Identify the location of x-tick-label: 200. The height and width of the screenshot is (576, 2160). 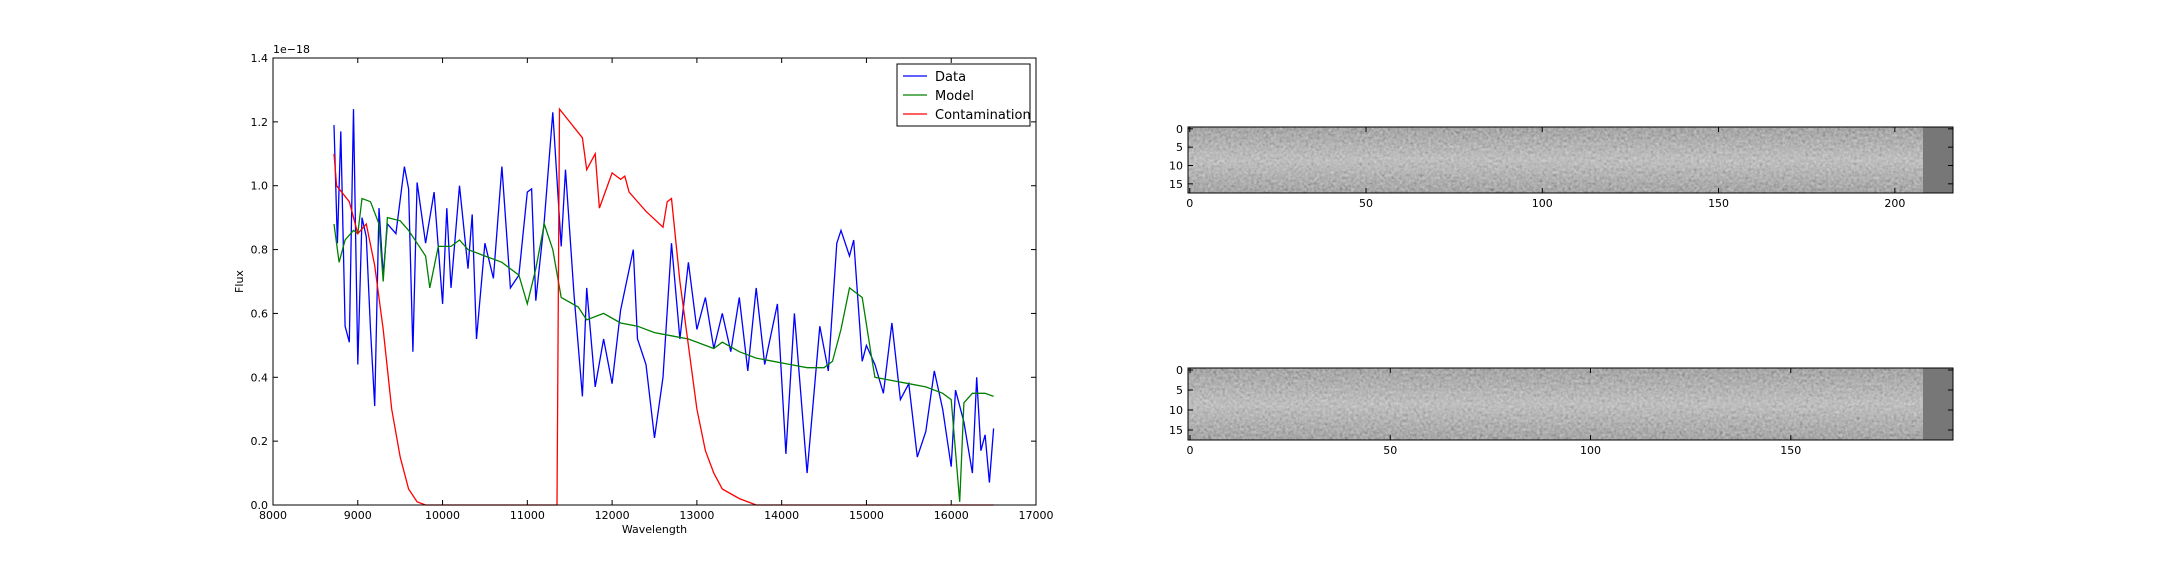
(1894, 203).